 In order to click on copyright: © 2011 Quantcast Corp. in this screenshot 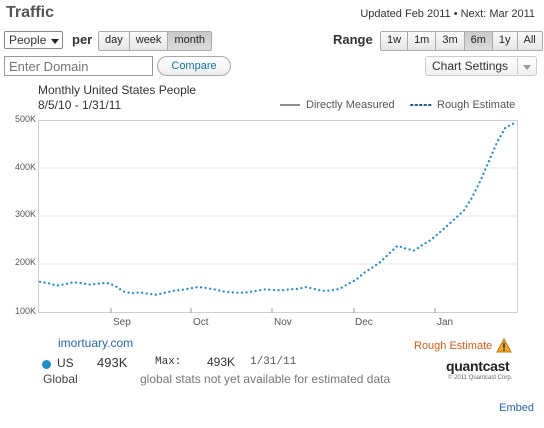, I will do `click(480, 378)`.